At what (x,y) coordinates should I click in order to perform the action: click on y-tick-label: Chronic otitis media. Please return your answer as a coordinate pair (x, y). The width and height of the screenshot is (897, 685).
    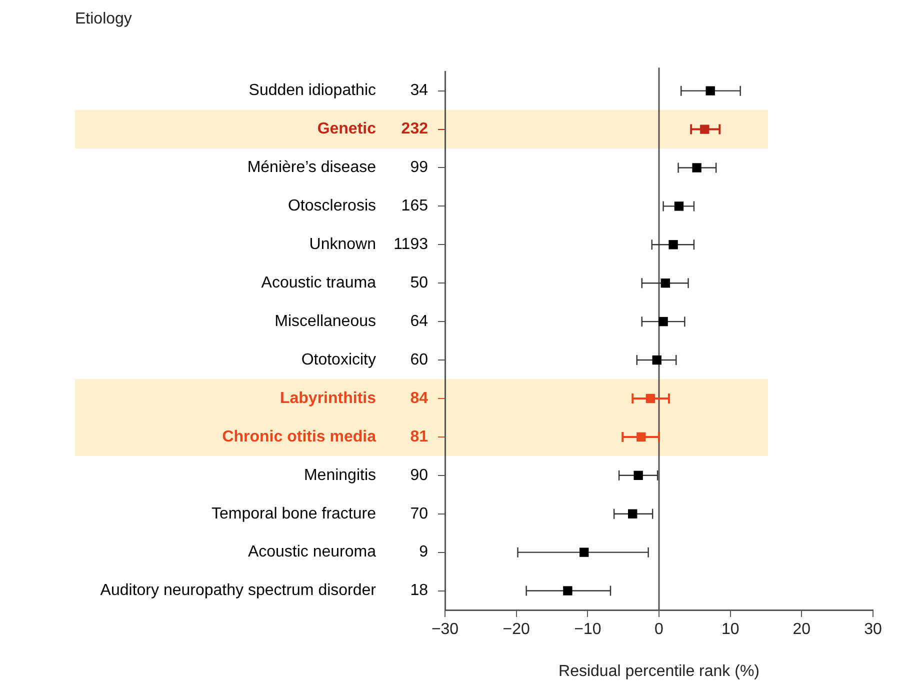
    Looking at the image, I should click on (299, 437).